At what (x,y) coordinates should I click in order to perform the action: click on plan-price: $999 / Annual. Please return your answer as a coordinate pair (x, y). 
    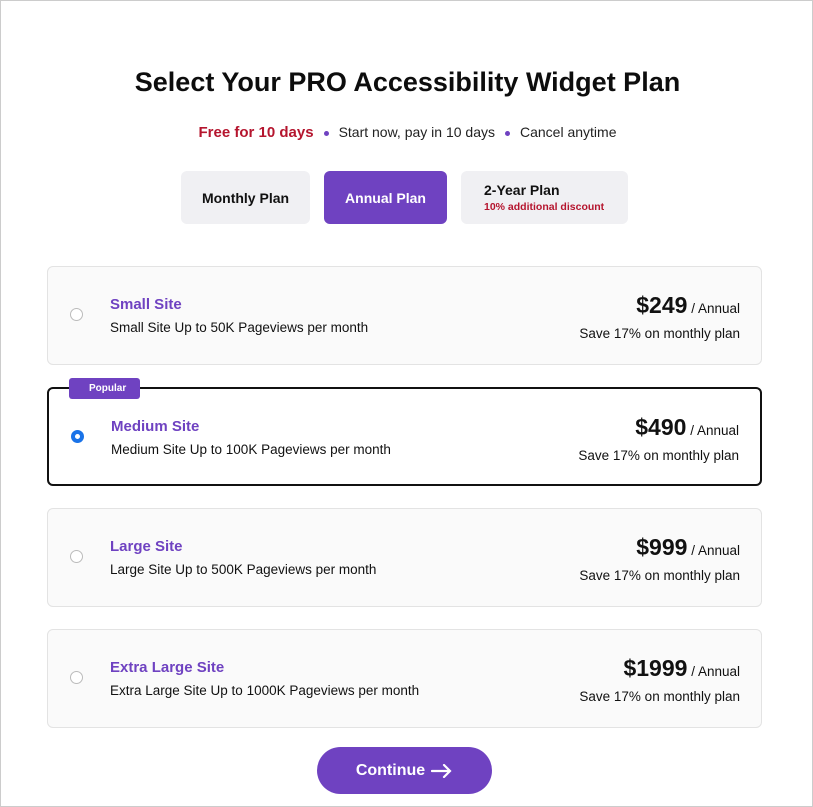
    Looking at the image, I should click on (688, 547).